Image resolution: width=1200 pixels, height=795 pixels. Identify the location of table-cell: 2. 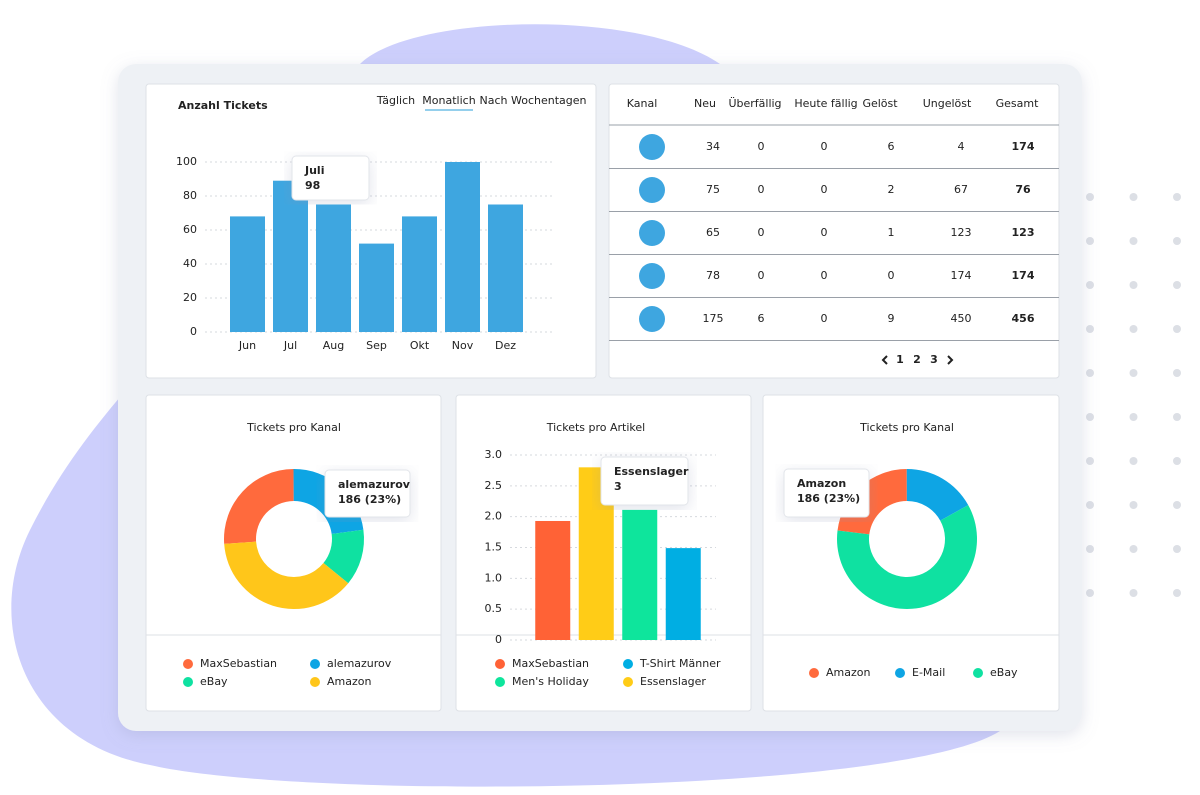
(891, 189).